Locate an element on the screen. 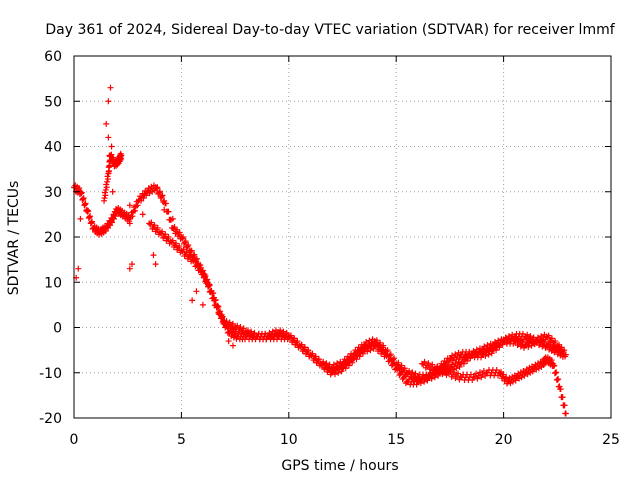 The width and height of the screenshot is (640, 480). x-tick-label: 25 is located at coordinates (611, 440).